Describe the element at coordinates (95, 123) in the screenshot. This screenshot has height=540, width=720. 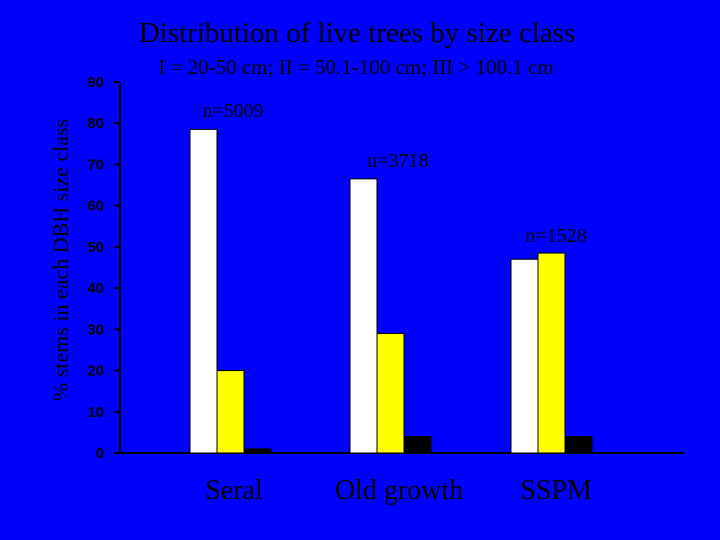
I see `y-tick-label: 80` at that location.